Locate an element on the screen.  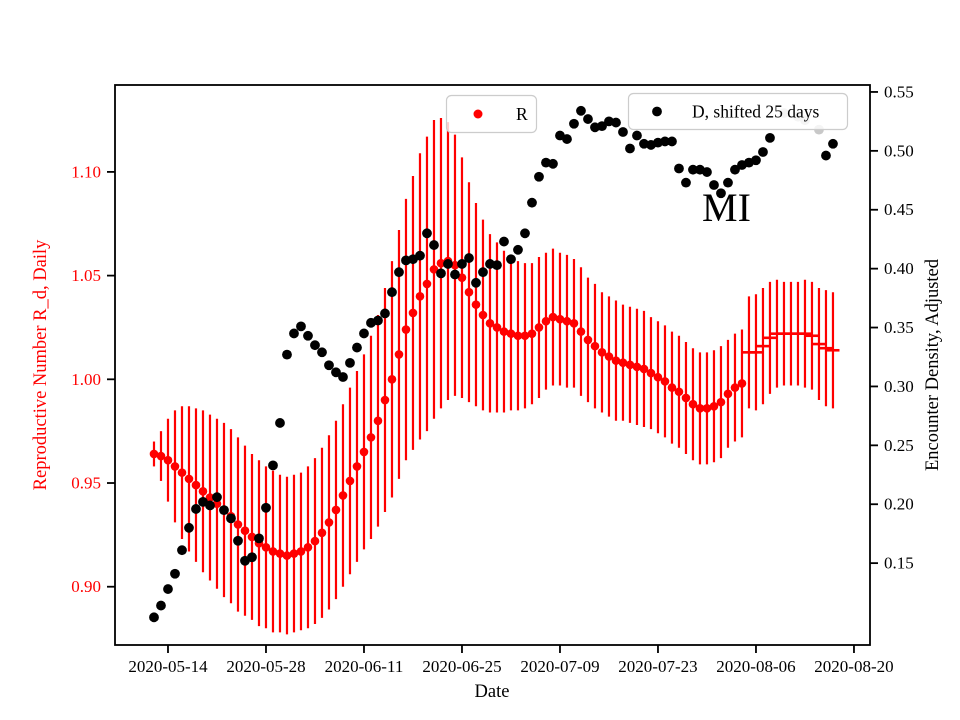
y-right-tick-label: 0.20 is located at coordinates (899, 504).